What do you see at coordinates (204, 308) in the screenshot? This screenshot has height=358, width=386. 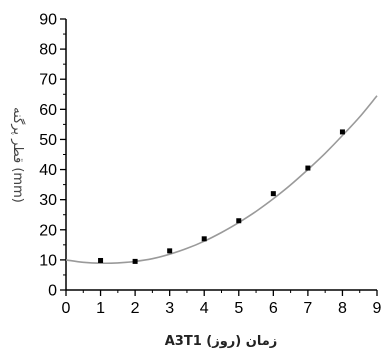 I see `x-tick-label: 4` at bounding box center [204, 308].